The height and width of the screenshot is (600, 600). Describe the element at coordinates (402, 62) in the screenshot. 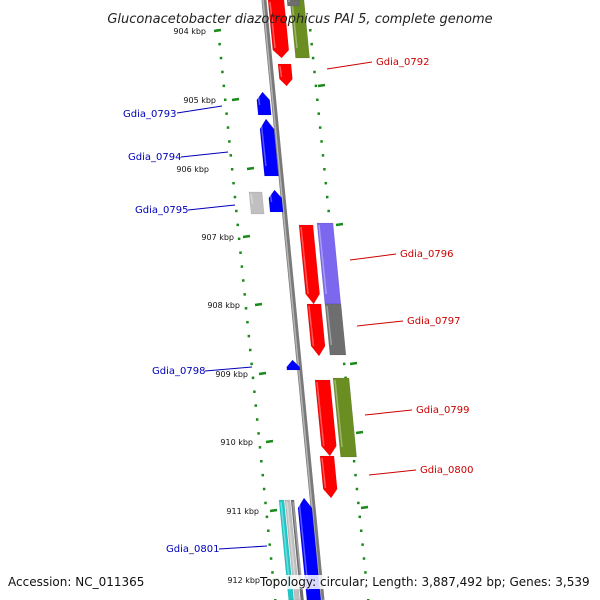

I see `gene-label-right: Gdia_0792` at that location.